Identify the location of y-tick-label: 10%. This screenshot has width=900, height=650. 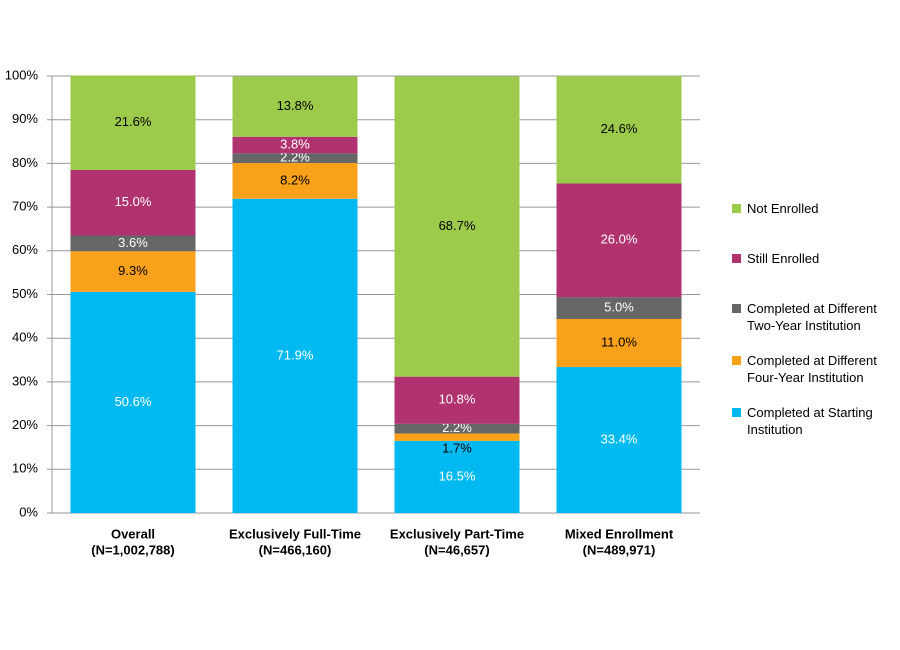
(25, 468).